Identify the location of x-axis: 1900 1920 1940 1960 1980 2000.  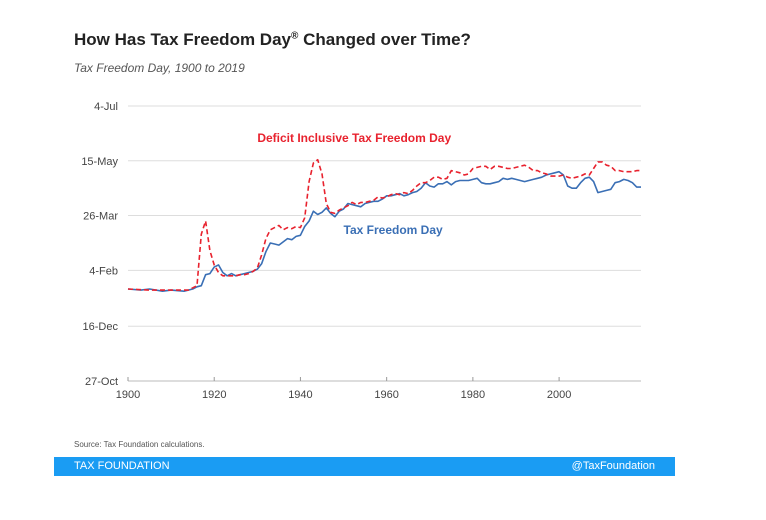
(378, 389).